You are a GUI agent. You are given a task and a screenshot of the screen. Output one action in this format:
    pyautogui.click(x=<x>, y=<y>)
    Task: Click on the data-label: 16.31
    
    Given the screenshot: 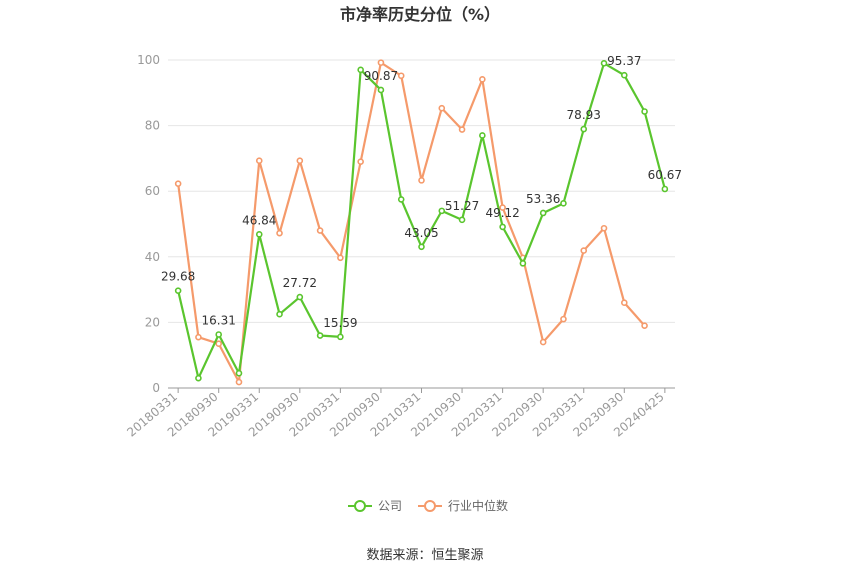 What is the action you would take?
    pyautogui.click(x=219, y=321)
    